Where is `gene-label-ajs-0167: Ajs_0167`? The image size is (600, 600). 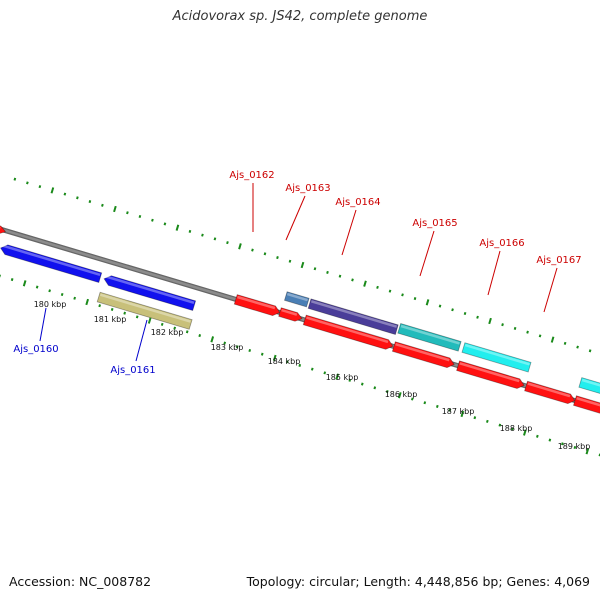
gene-label-ajs-0167: Ajs_0167 is located at coordinates (558, 260).